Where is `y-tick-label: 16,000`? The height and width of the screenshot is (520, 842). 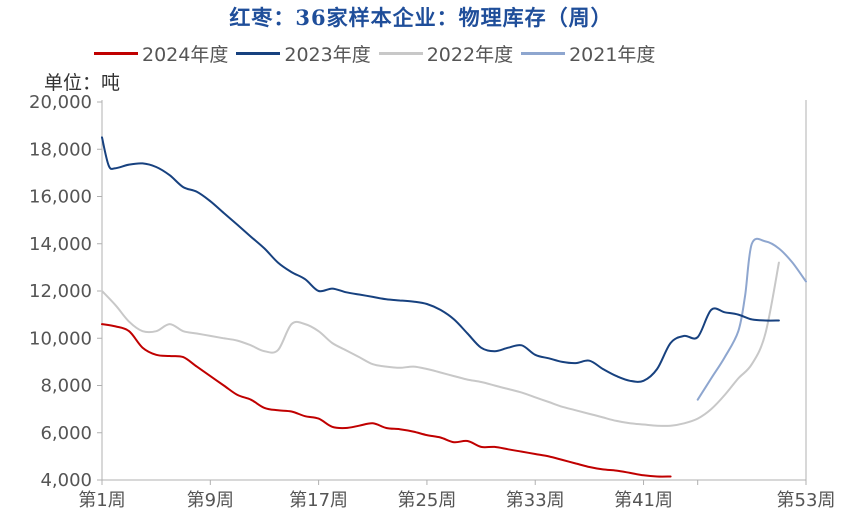 y-tick-label: 16,000 is located at coordinates (60, 197).